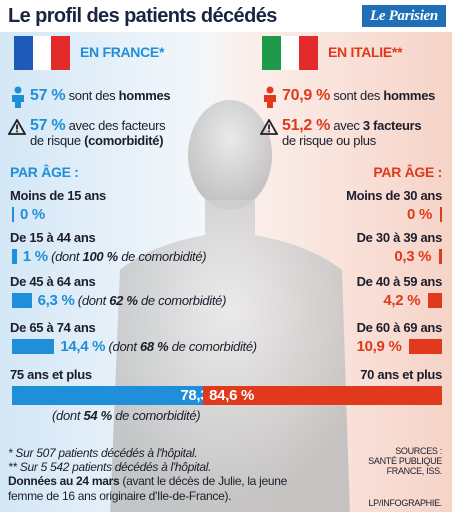 The height and width of the screenshot is (512, 452). What do you see at coordinates (55, 140) in the screenshot?
I see `risk-text: de risque` at bounding box center [55, 140].